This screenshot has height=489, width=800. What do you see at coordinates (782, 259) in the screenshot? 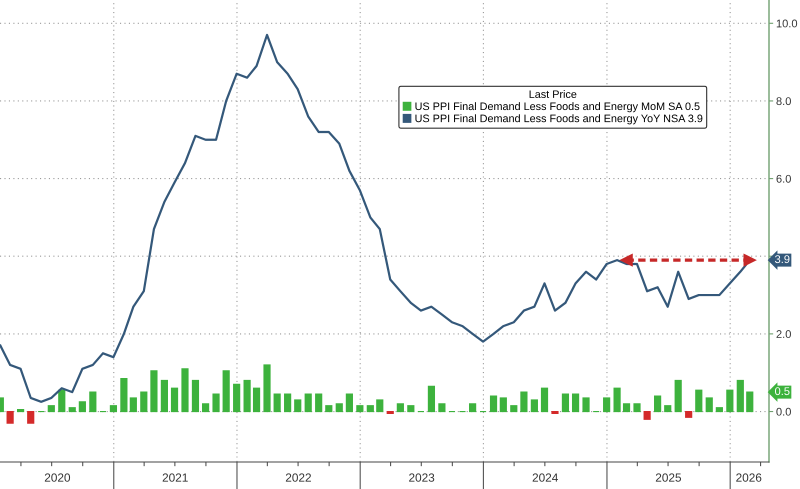
I see `text: 3.9` at bounding box center [782, 259].